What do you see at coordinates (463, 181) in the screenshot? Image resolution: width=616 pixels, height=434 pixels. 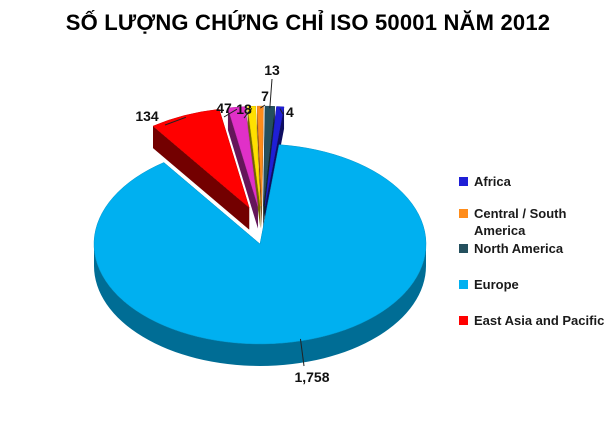 I see `legend-swatch-africa` at bounding box center [463, 181].